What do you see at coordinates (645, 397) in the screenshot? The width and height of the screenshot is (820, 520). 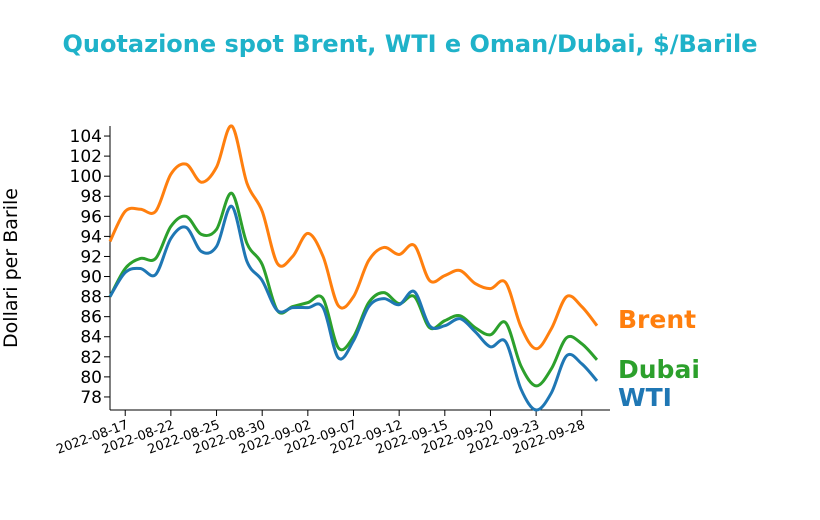 I see `series-label: WTI` at bounding box center [645, 397].